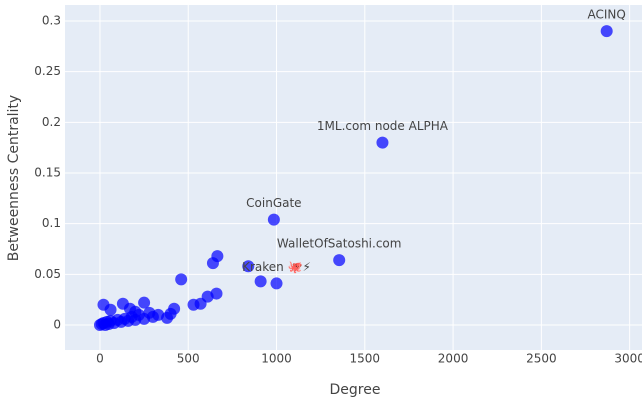  What do you see at coordinates (14, 178) in the screenshot?
I see `y-axis-title: Betweenness Centrality` at bounding box center [14, 178].